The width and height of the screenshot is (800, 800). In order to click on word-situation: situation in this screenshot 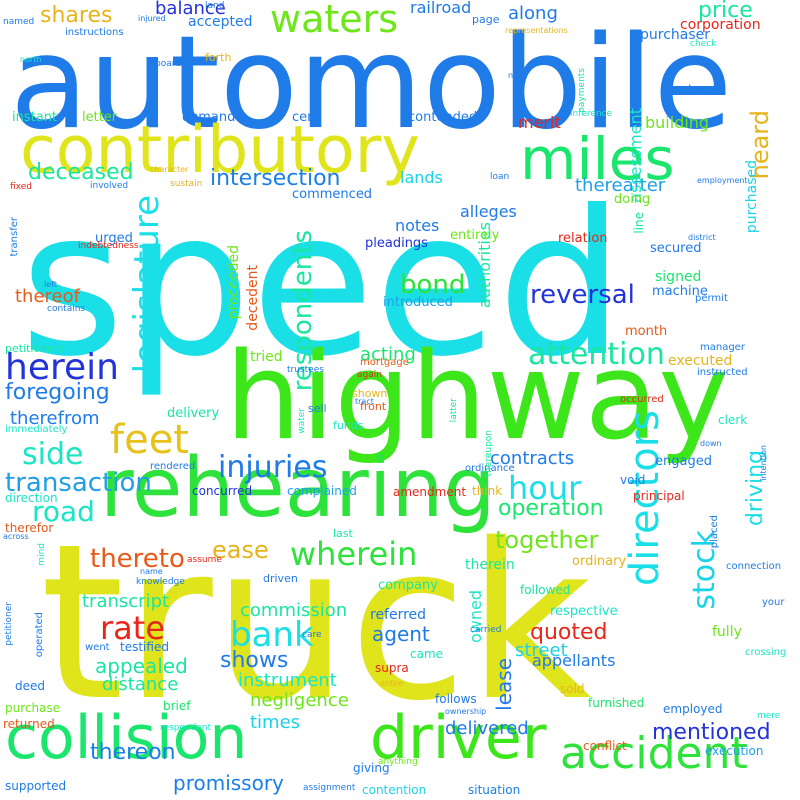, I will do `click(494, 790)`.